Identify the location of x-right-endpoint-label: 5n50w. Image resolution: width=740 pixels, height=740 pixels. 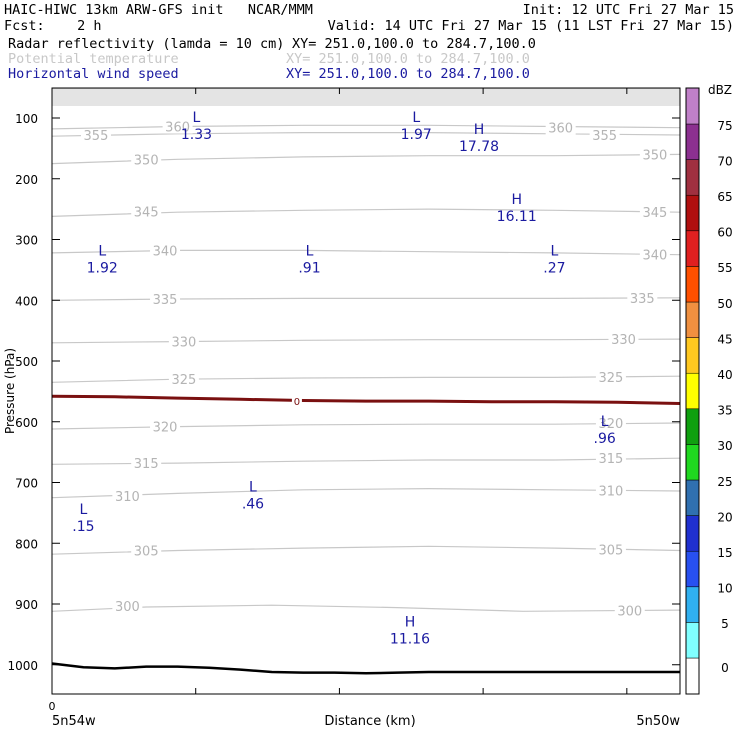
(658, 721).